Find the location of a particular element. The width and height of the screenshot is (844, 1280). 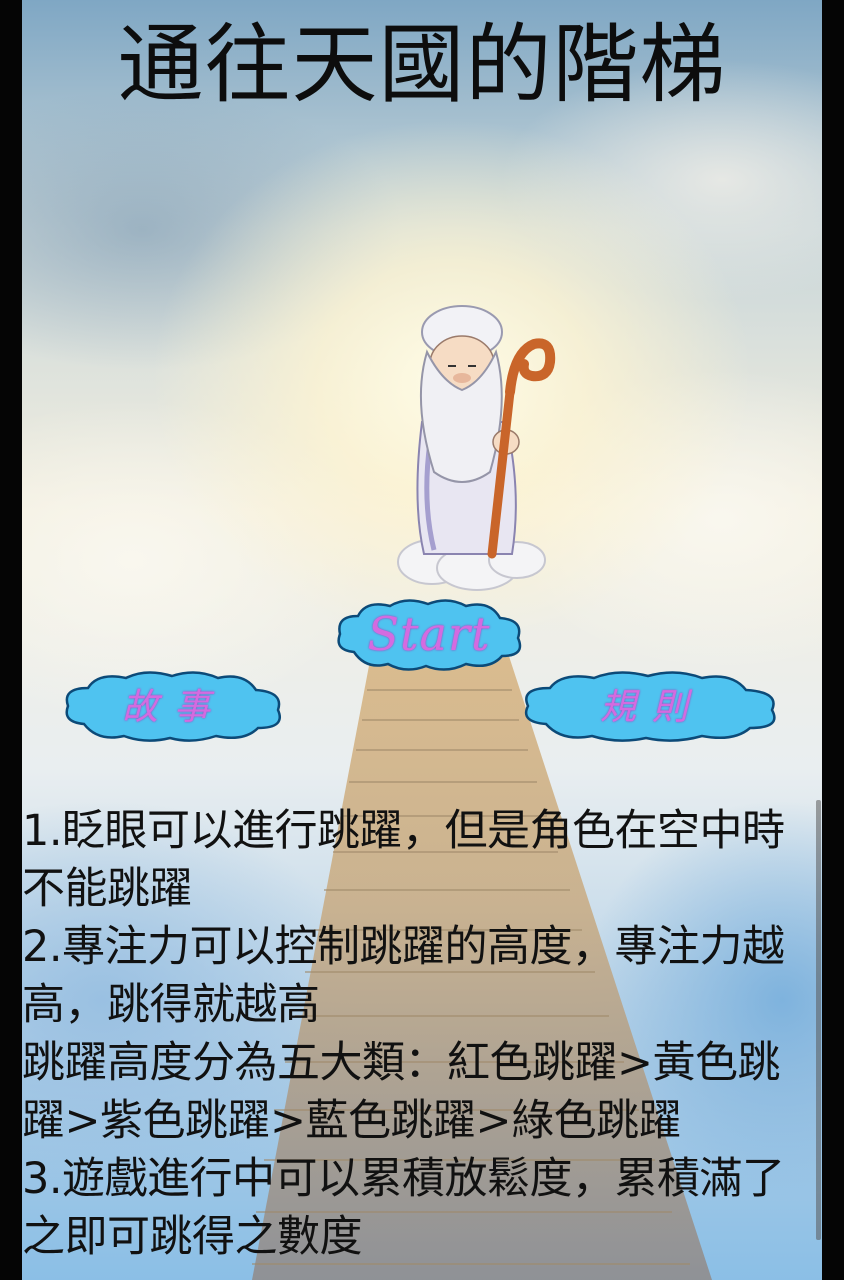

rules-button: 規則 is located at coordinates (652, 704).